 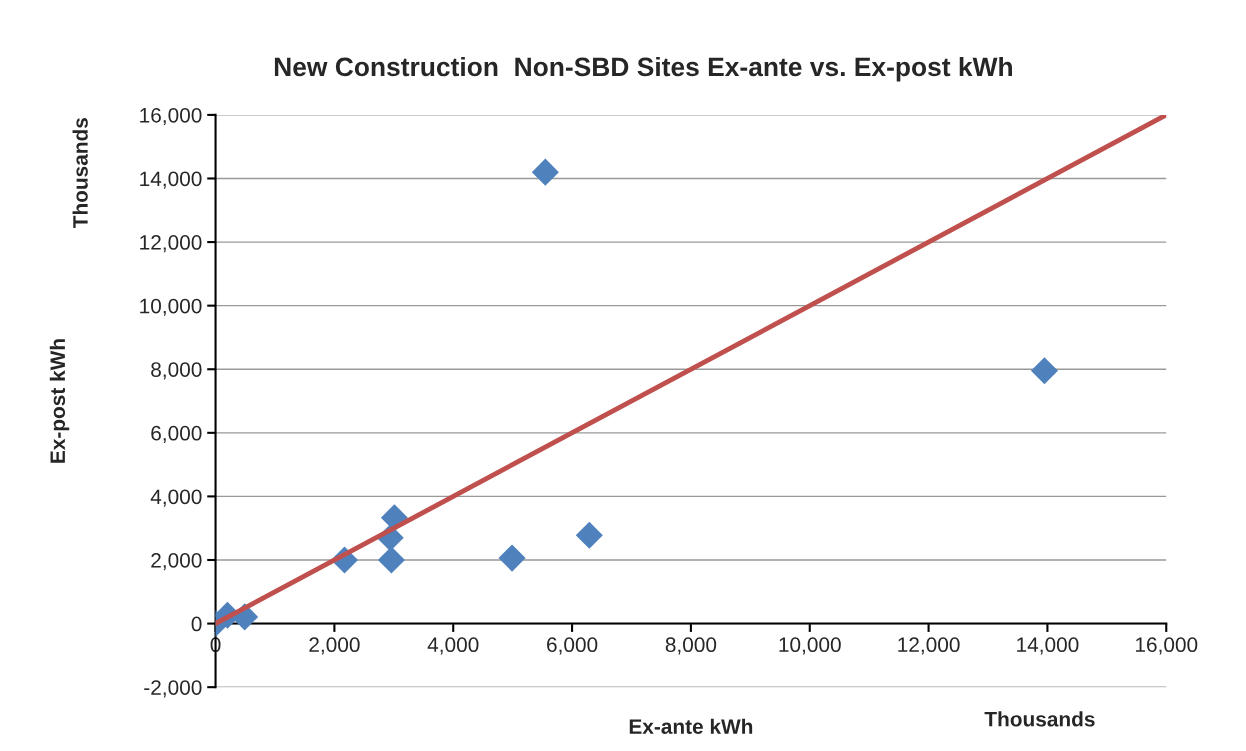 What do you see at coordinates (334, 646) in the screenshot?
I see `x-tick-label: 2,000` at bounding box center [334, 646].